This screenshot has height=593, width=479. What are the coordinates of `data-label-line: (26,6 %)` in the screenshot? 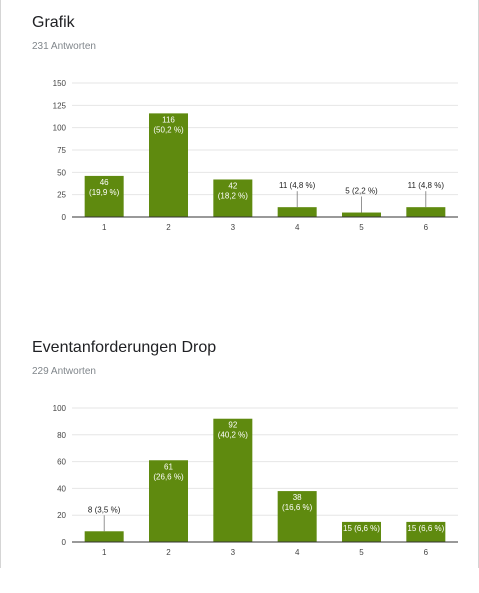 It's located at (168, 476).